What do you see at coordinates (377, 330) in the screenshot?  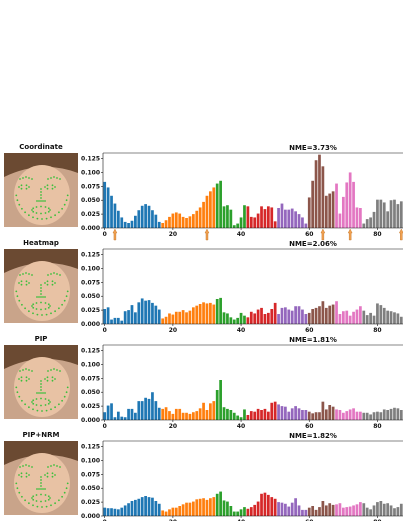 I see `x-tick-label: 80` at bounding box center [377, 330].